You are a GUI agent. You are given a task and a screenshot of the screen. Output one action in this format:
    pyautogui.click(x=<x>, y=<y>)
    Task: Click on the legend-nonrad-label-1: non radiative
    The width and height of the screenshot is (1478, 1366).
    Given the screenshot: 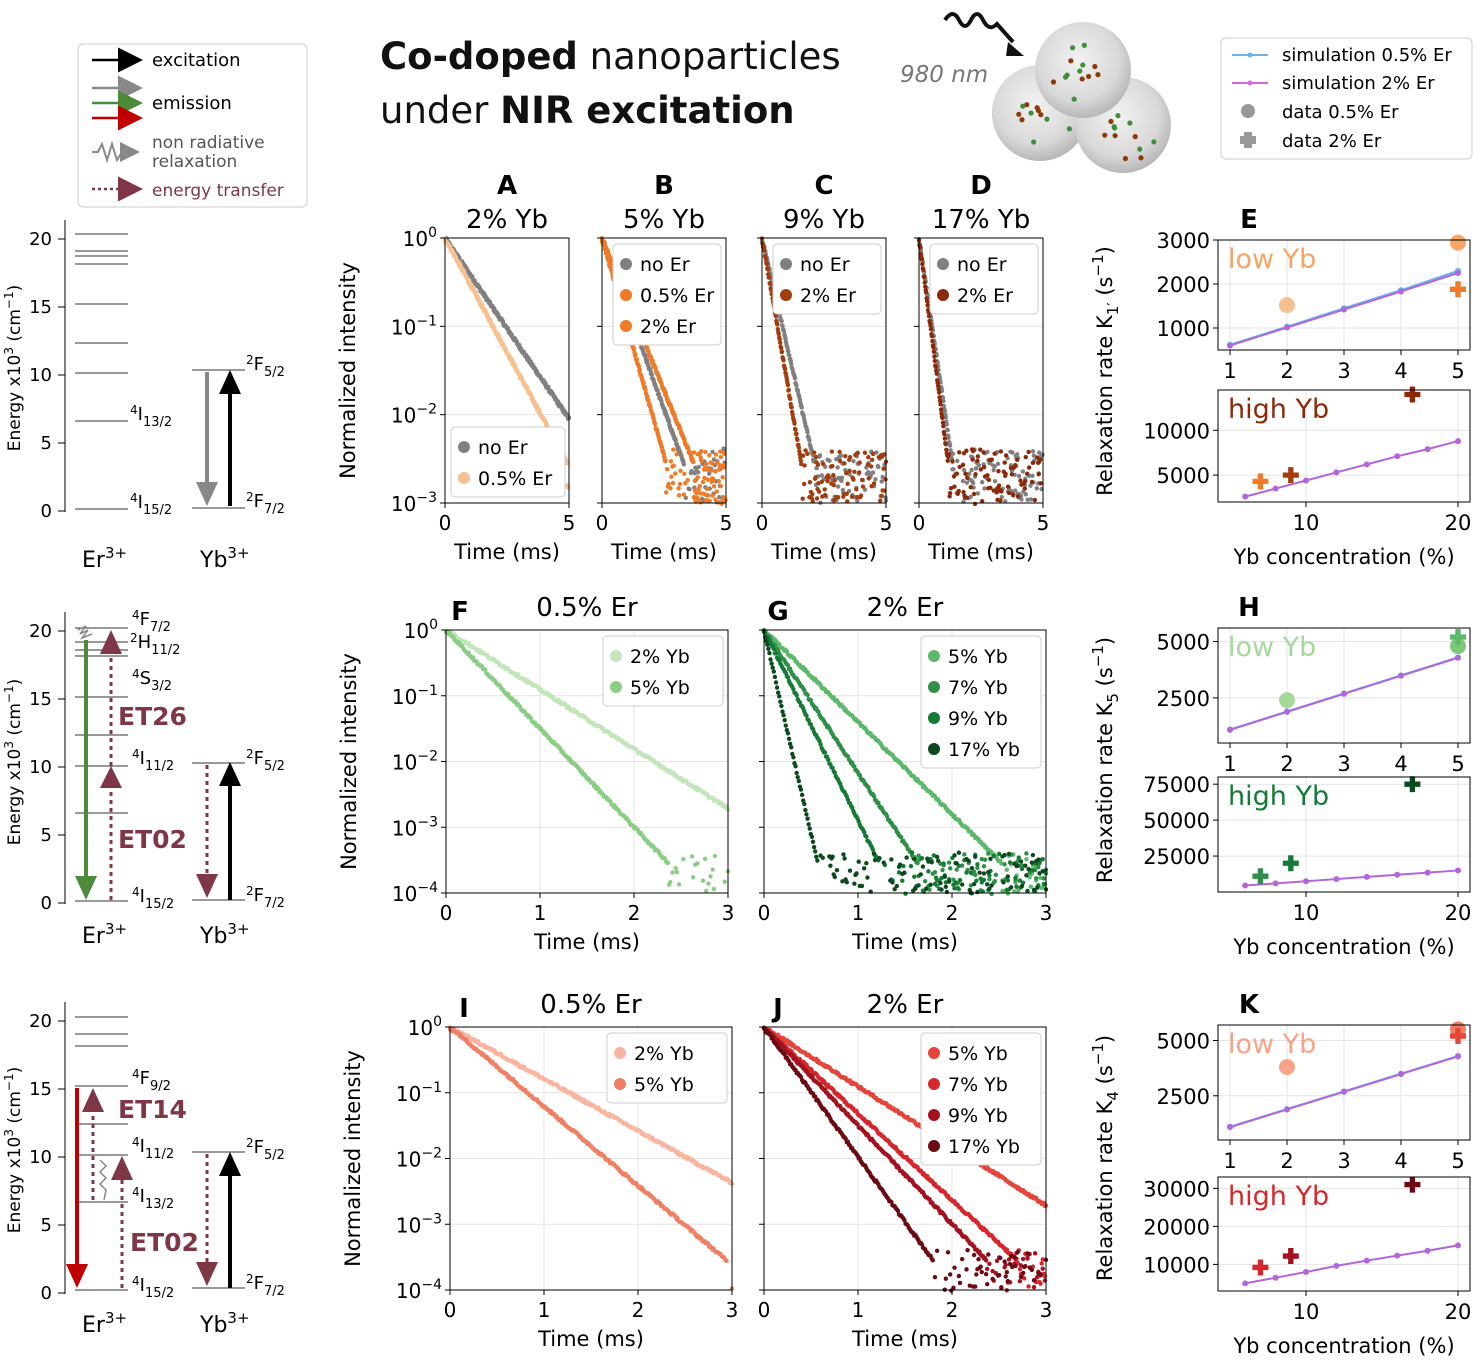 What is the action you would take?
    pyautogui.click(x=208, y=143)
    